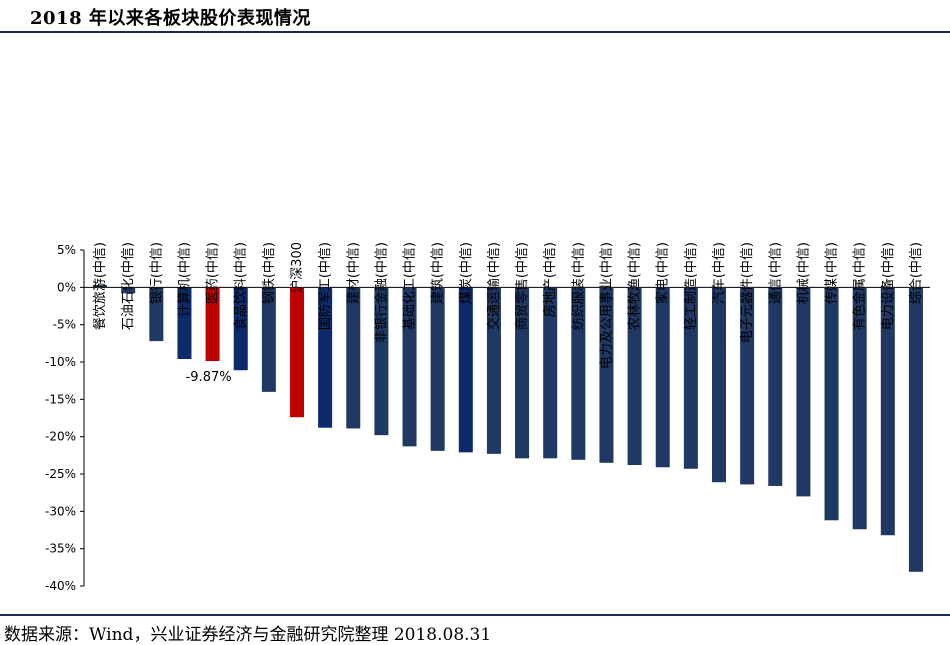  Describe the element at coordinates (775, 273) in the screenshot. I see `category-label: 通信(中信)` at that location.